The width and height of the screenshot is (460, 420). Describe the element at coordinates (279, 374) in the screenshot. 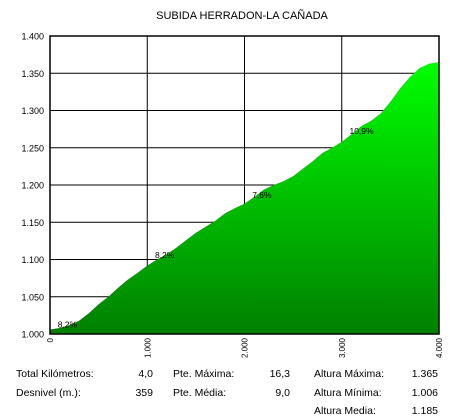

I see `pte-max-value: 16,3` at that location.